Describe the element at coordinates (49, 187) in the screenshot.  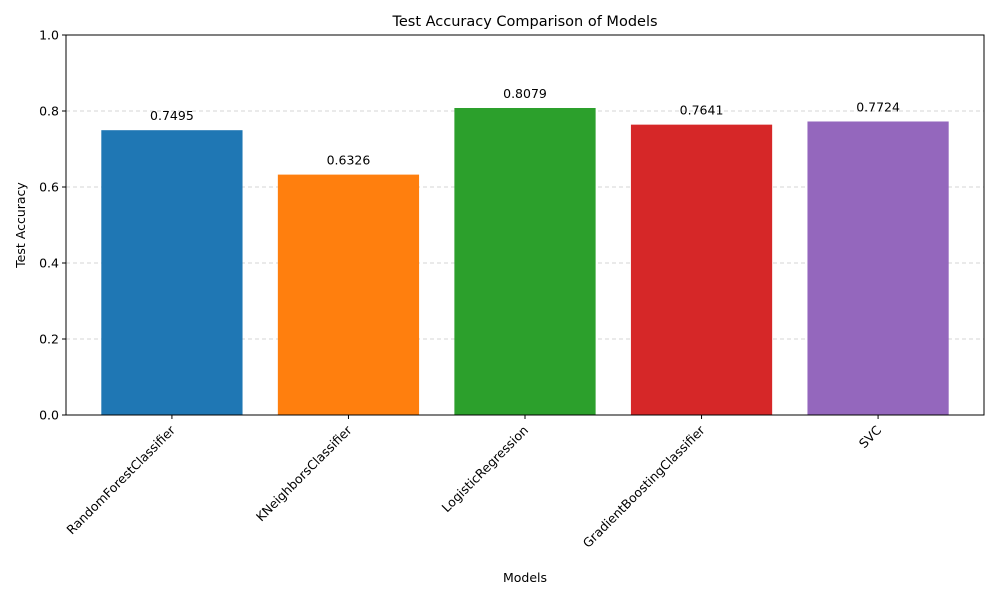
I see `y-tick-label: 0.6` at that location.